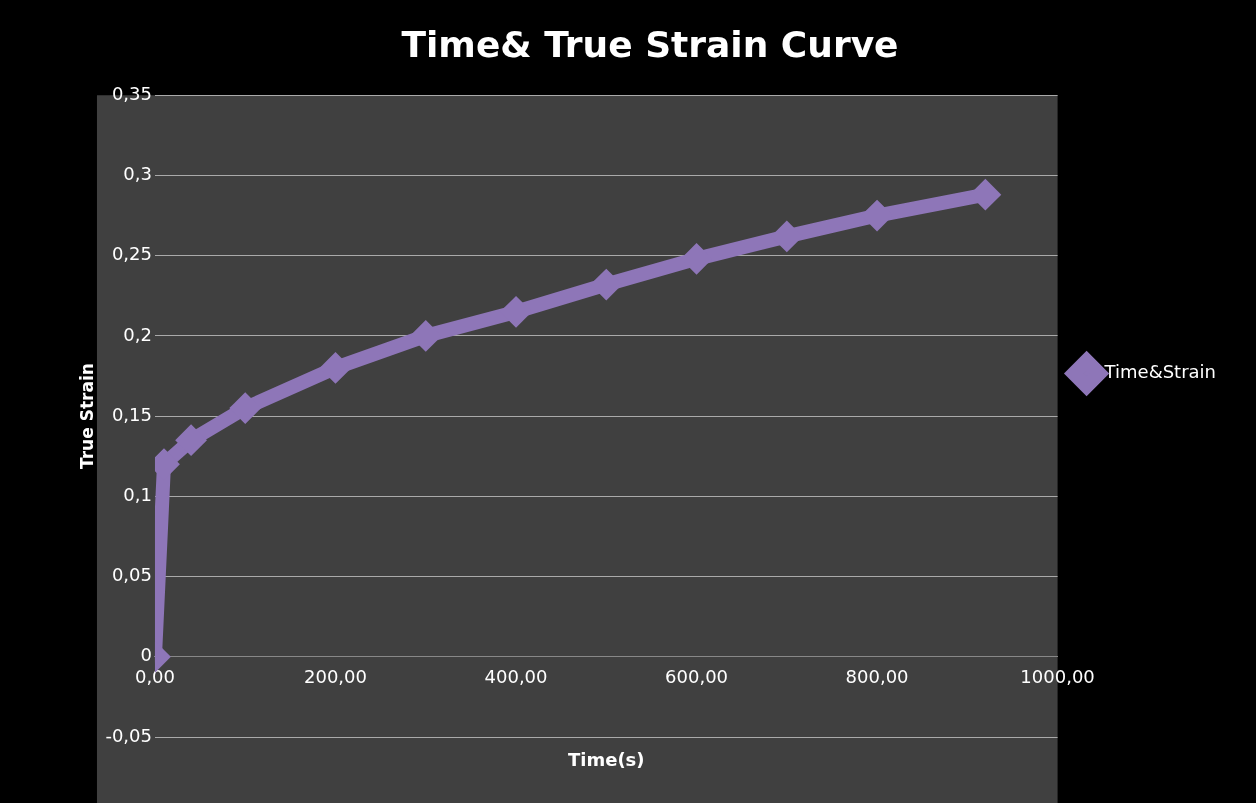 This screenshot has height=803, width=1256. What do you see at coordinates (146, 655) in the screenshot?
I see `y-tick-label: 0` at bounding box center [146, 655].